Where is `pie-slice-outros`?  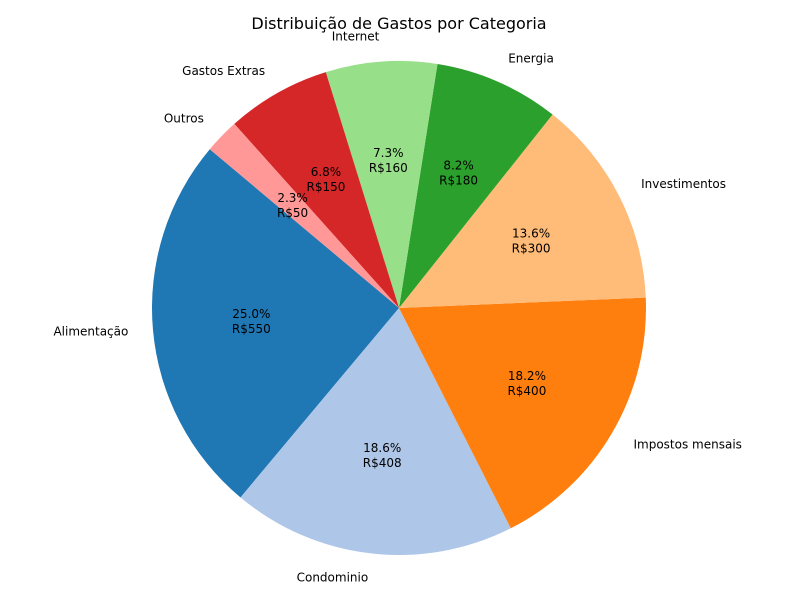
pie-slice-outros is located at coordinates (304, 215).